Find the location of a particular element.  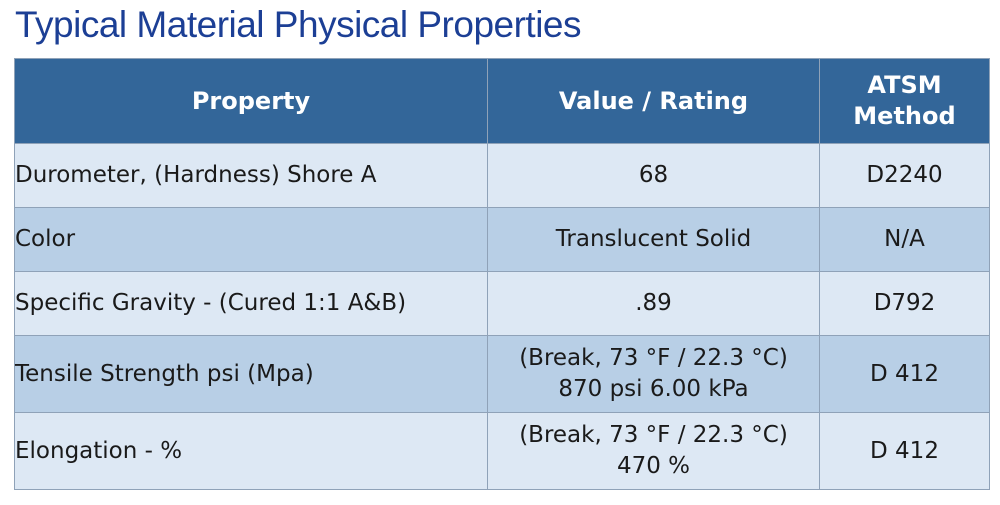

method-cell: D792 is located at coordinates (904, 303).